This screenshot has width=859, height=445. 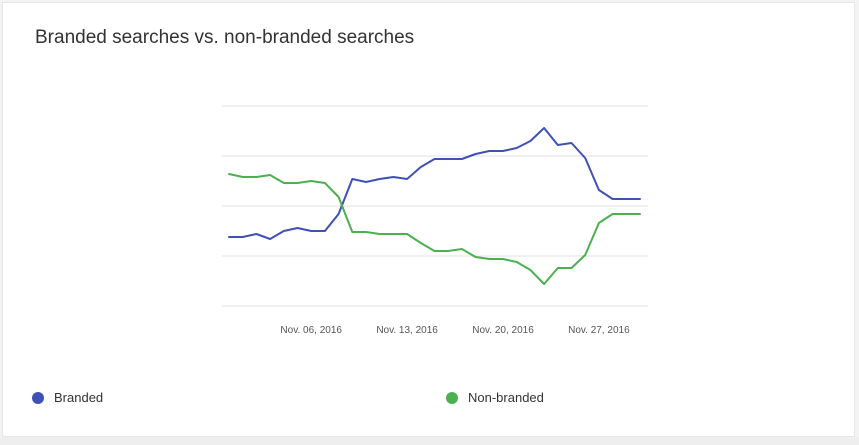 I want to click on x-tick-label-0: Nov. 06, 2016, so click(x=311, y=330).